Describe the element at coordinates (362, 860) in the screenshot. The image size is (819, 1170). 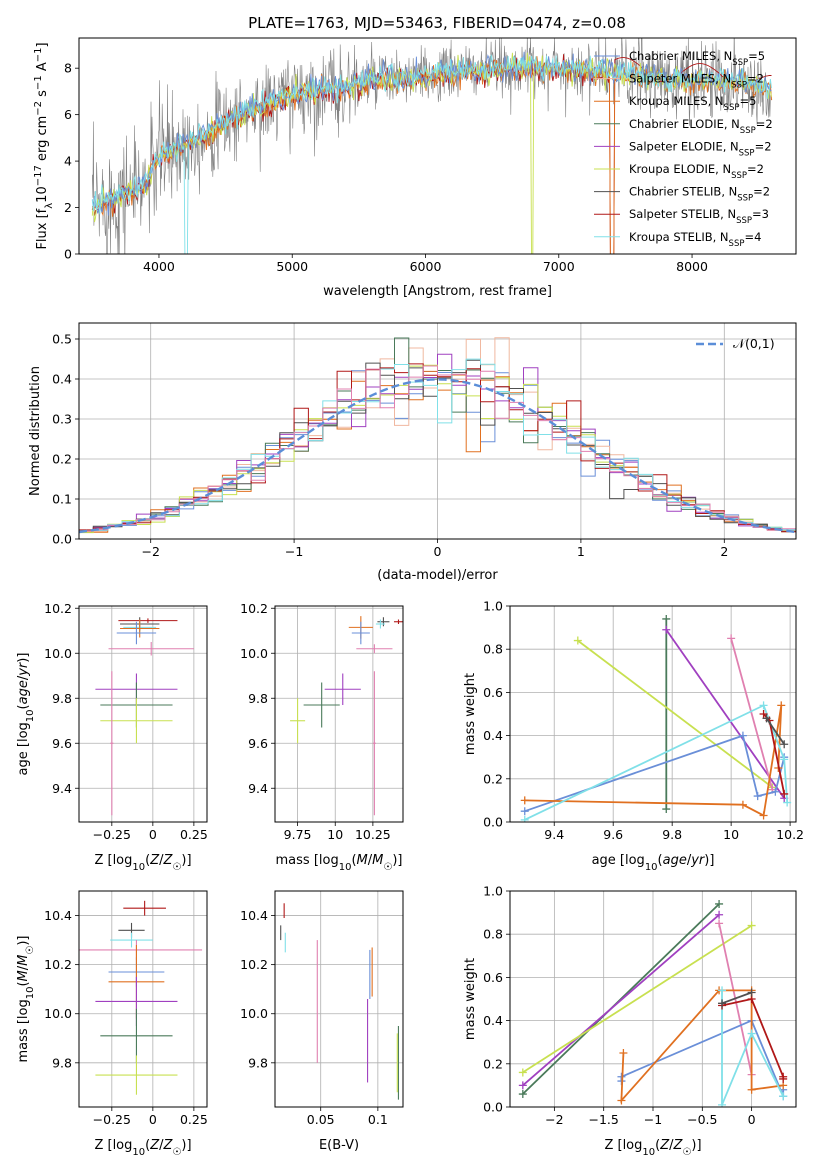
I see `axis-label-part: M` at that location.